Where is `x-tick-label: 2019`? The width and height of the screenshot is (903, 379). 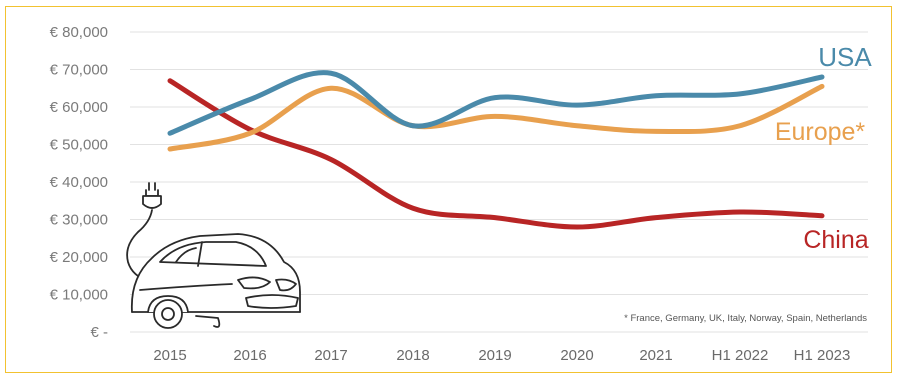 x-tick-label: 2019 is located at coordinates (494, 355).